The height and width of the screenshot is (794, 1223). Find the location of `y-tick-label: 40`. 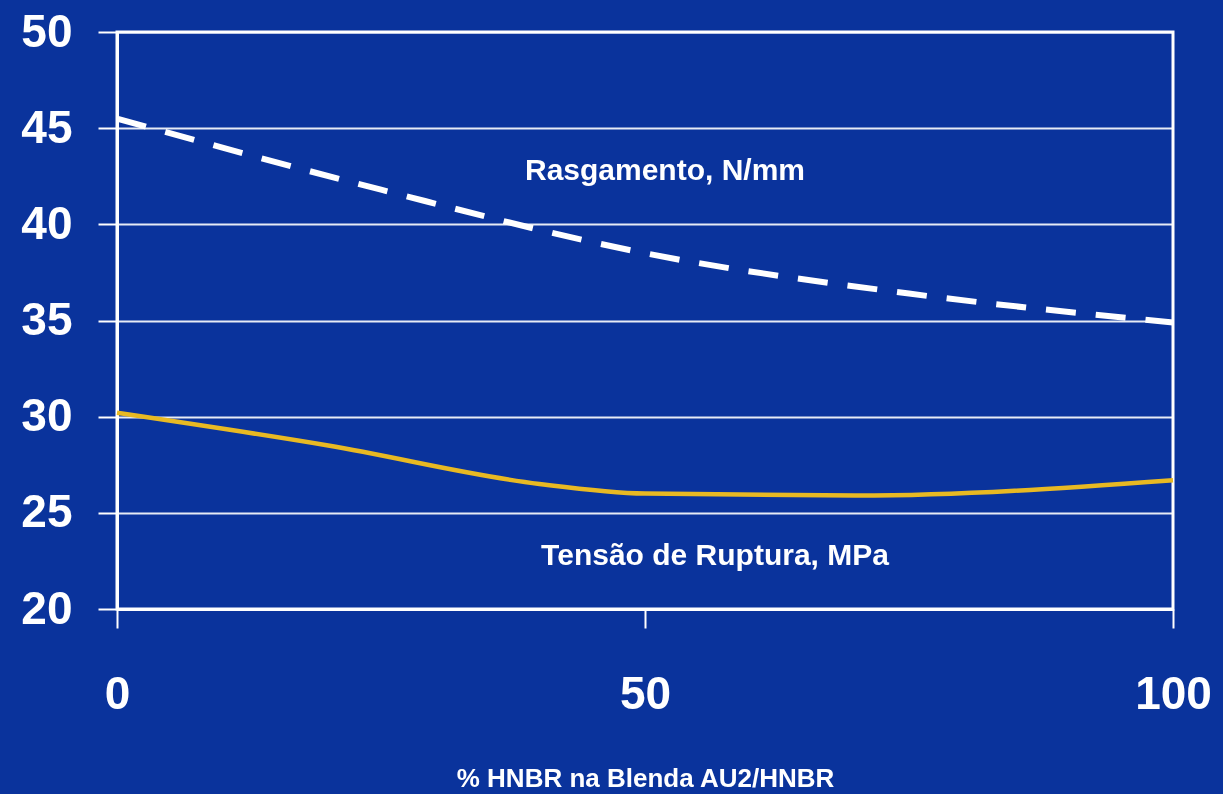

y-tick-label: 40 is located at coordinates (47, 222).